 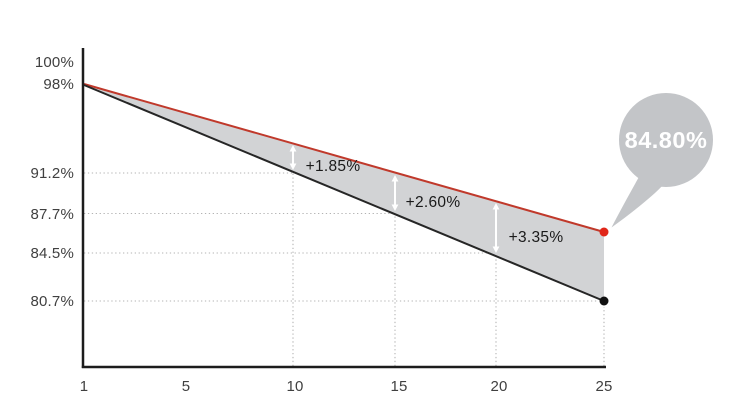 I want to click on callout-value: 84.80%, so click(x=666, y=140).